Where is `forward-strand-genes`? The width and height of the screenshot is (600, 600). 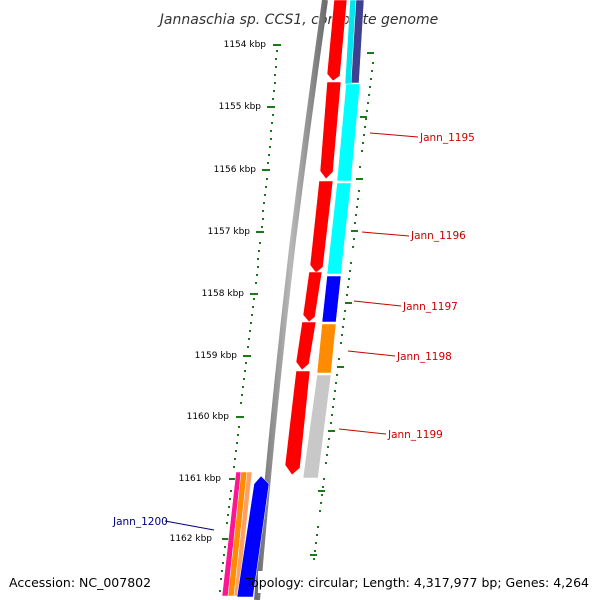
forward-strand-genes is located at coordinates (316, 238).